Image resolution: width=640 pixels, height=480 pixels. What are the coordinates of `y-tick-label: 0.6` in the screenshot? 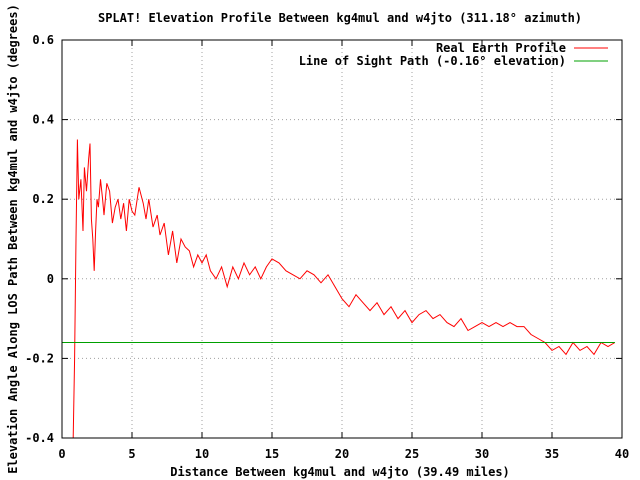 It's located at (43, 40).